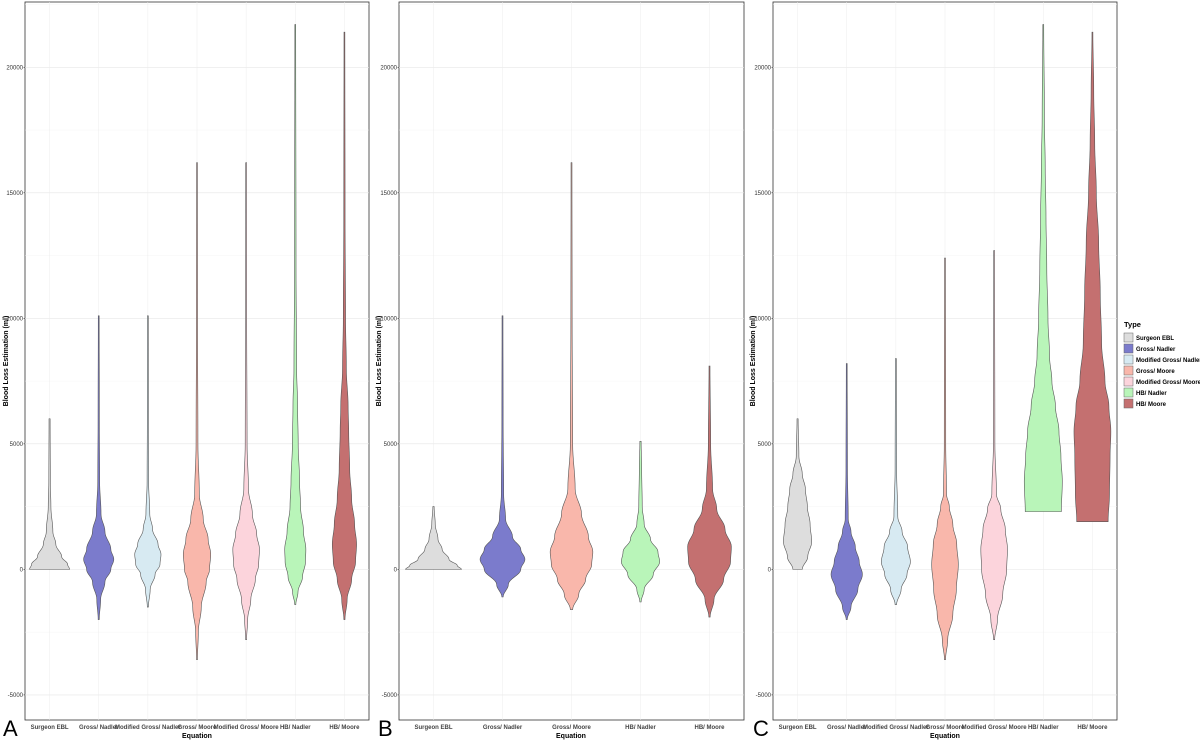 This screenshot has width=1200, height=740. I want to click on panel-label: C, so click(761, 728).